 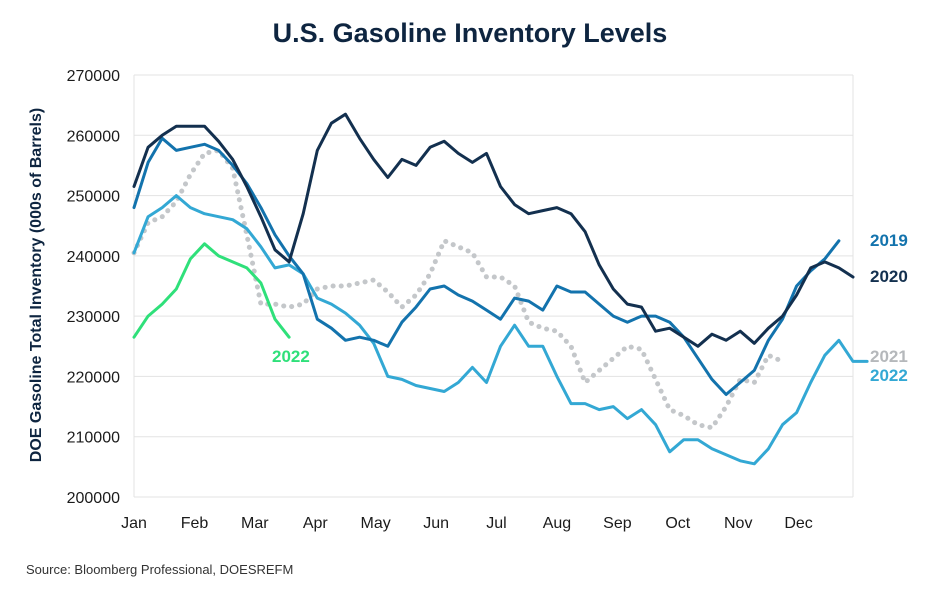 What do you see at coordinates (889, 240) in the screenshot?
I see `series-label-2019: 2019` at bounding box center [889, 240].